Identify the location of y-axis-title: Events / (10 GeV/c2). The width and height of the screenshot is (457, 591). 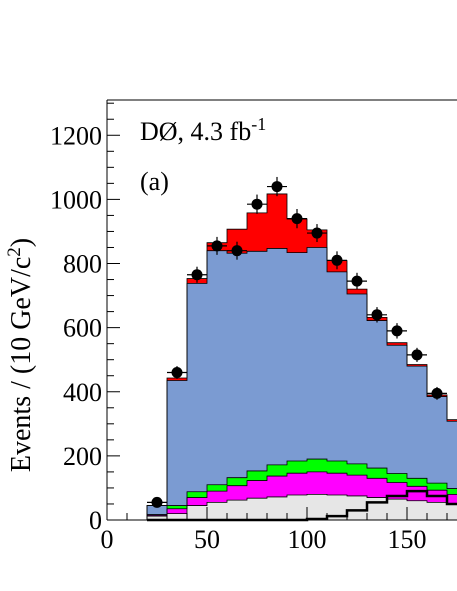
(20, 355).